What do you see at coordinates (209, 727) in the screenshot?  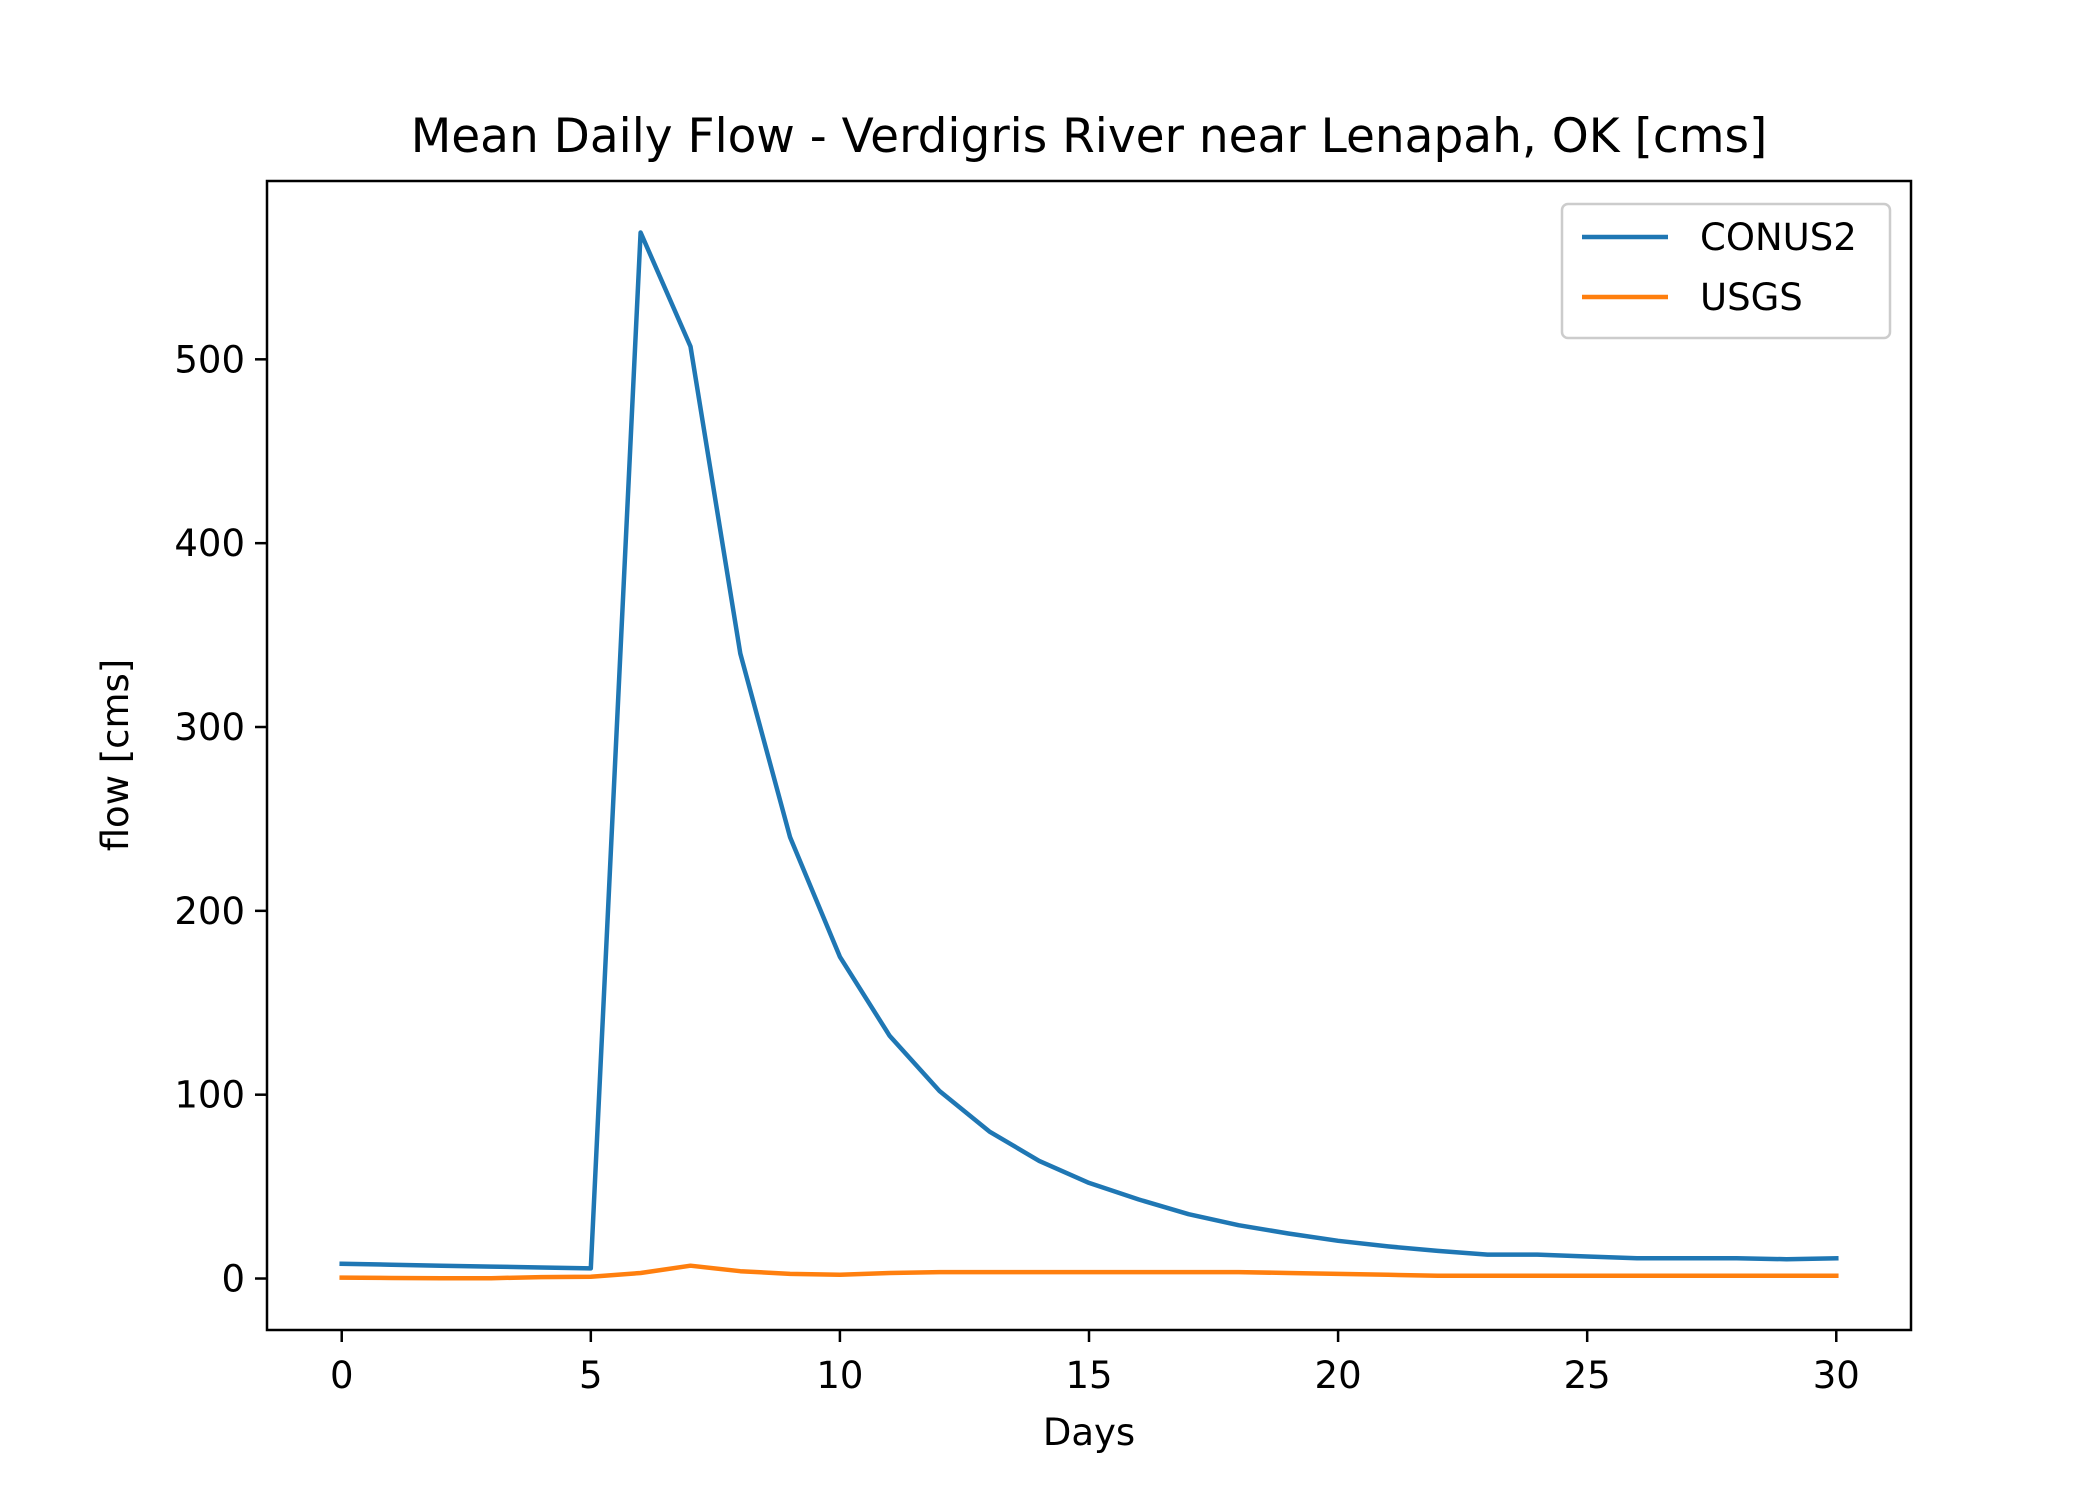 I see `y-tick-label: 300` at bounding box center [209, 727].